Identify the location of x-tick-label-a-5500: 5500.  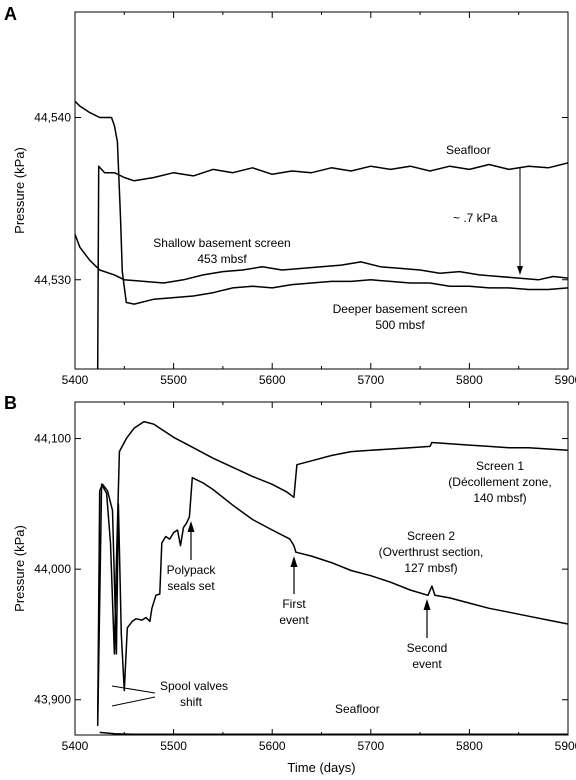
(173, 380).